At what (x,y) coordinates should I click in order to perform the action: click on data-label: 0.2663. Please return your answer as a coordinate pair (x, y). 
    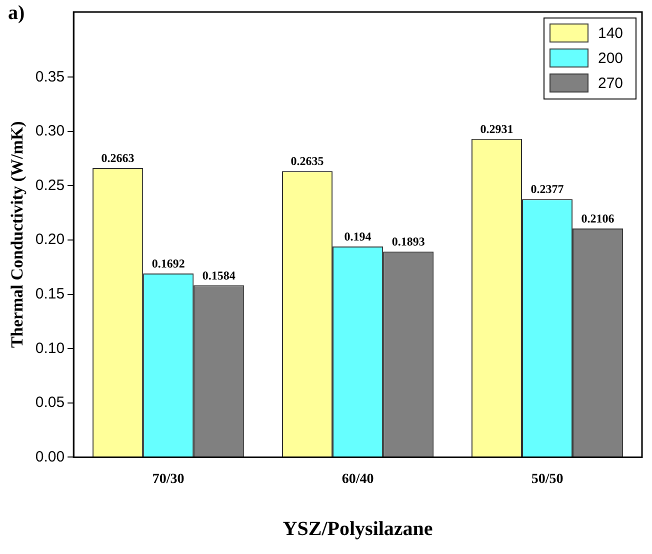
    Looking at the image, I should click on (117, 158).